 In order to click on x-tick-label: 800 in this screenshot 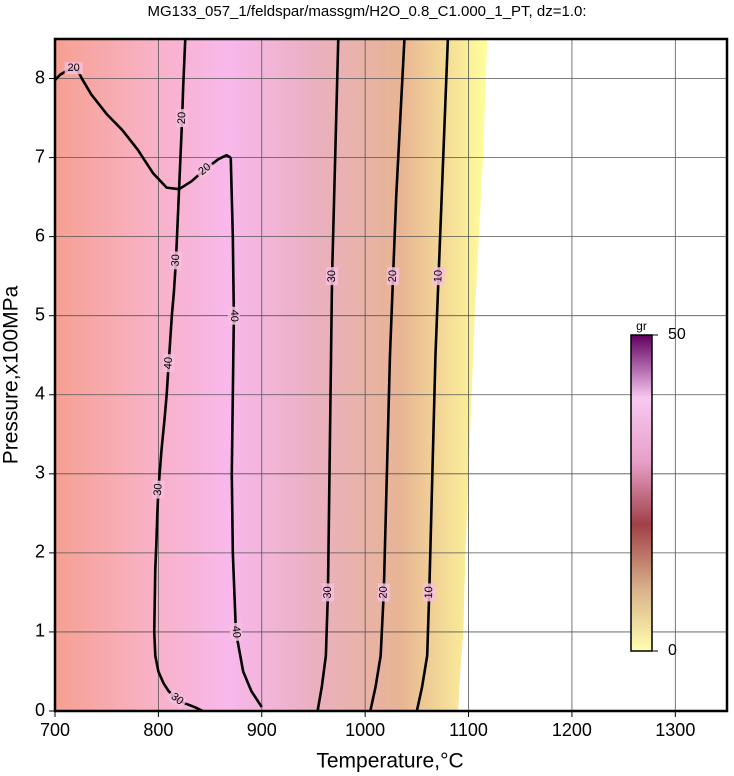, I will do `click(158, 730)`.